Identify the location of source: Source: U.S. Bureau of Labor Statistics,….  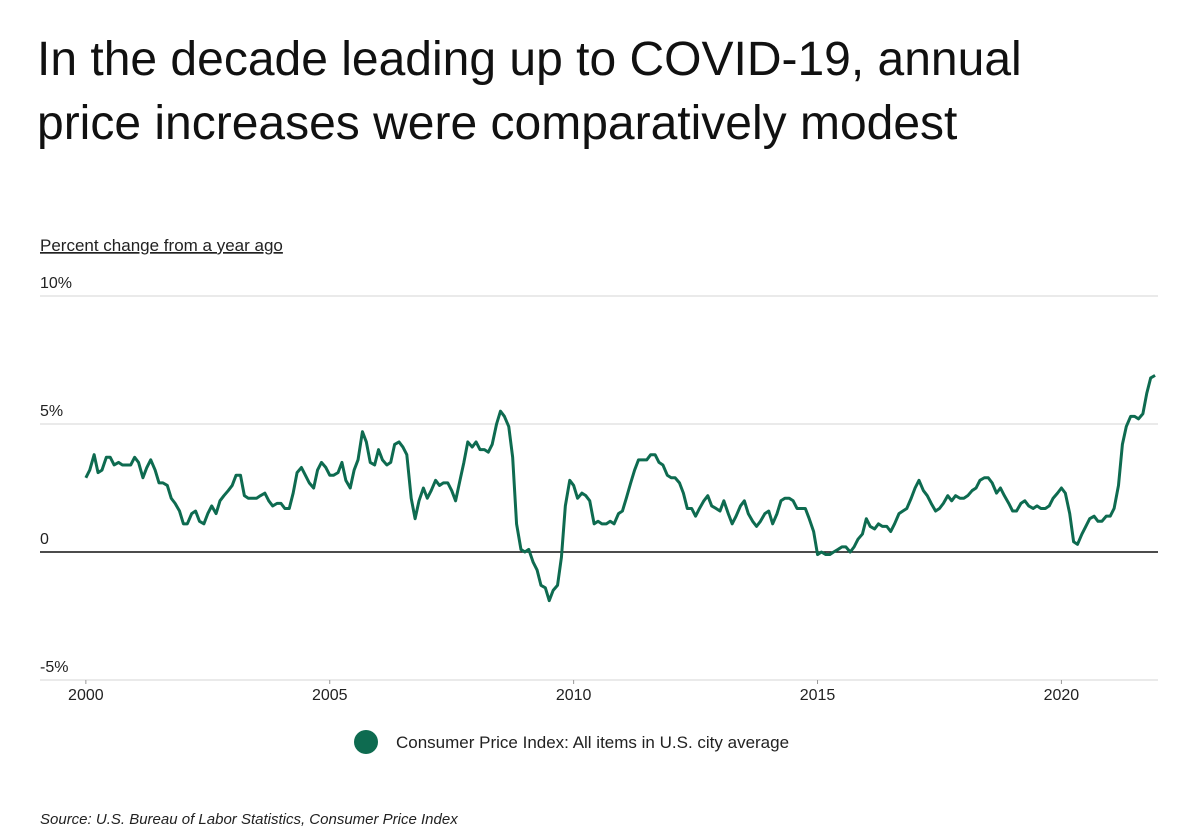
(249, 819).